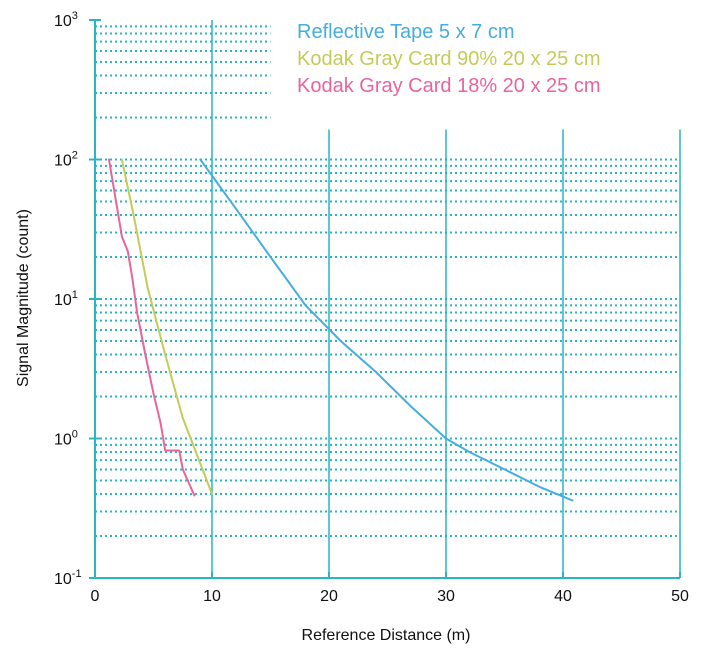 This screenshot has width=704, height=654. Describe the element at coordinates (680, 596) in the screenshot. I see `x-tick-label: 50` at that location.